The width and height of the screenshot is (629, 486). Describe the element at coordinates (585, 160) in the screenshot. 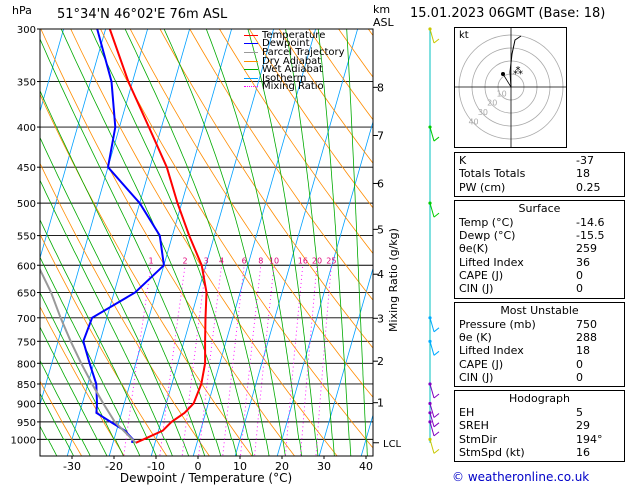

I see `row-value: -37` at that location.